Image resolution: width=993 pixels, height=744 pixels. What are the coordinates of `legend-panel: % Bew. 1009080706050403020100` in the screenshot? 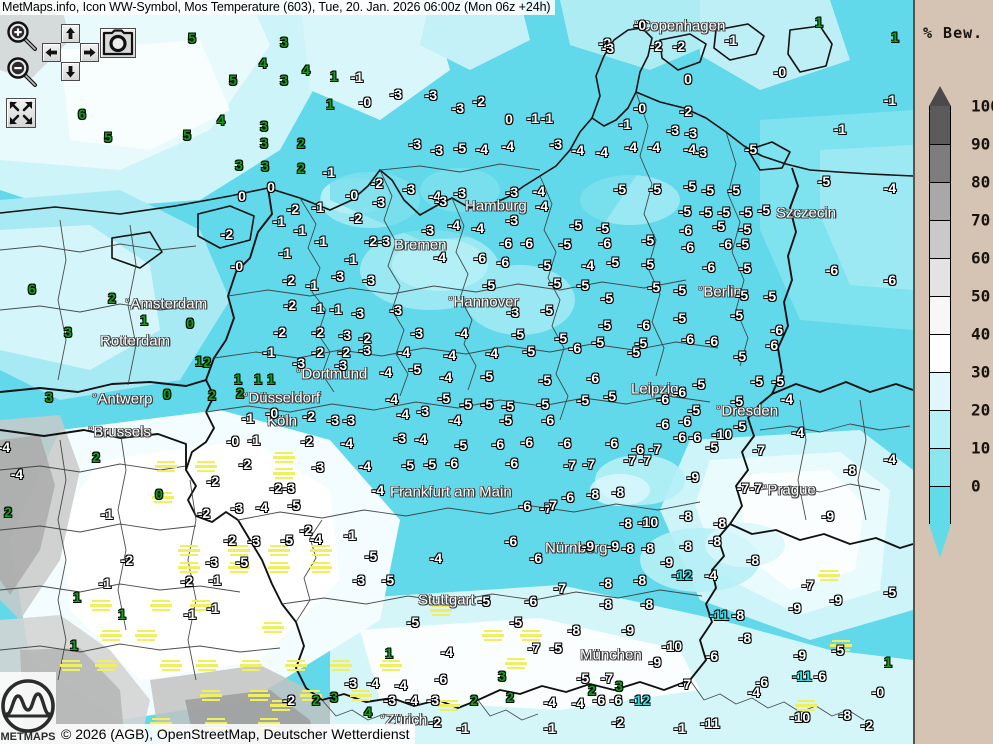 It's located at (953, 372).